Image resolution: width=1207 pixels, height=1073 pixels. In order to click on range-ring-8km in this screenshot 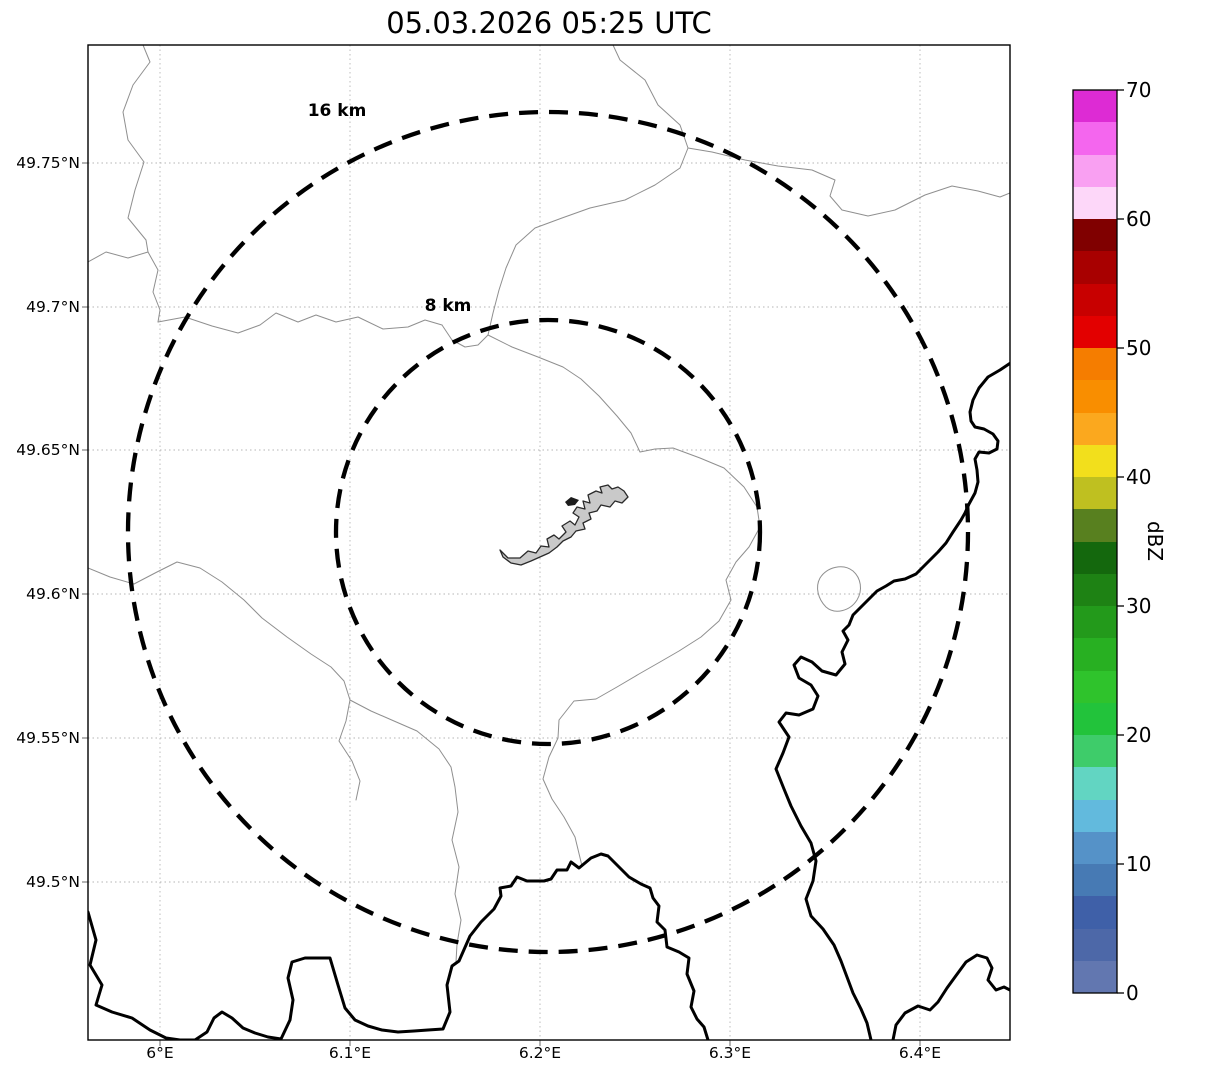, I will do `click(548, 532)`.